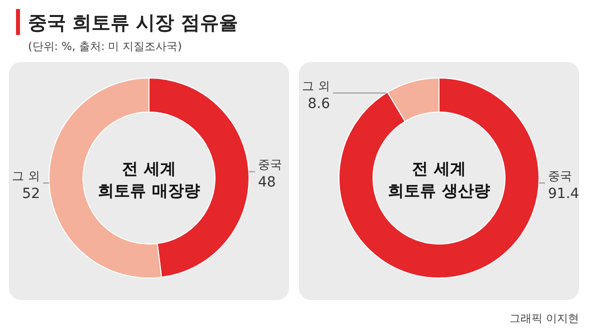  I want to click on data-label: 8.6, so click(319, 104).